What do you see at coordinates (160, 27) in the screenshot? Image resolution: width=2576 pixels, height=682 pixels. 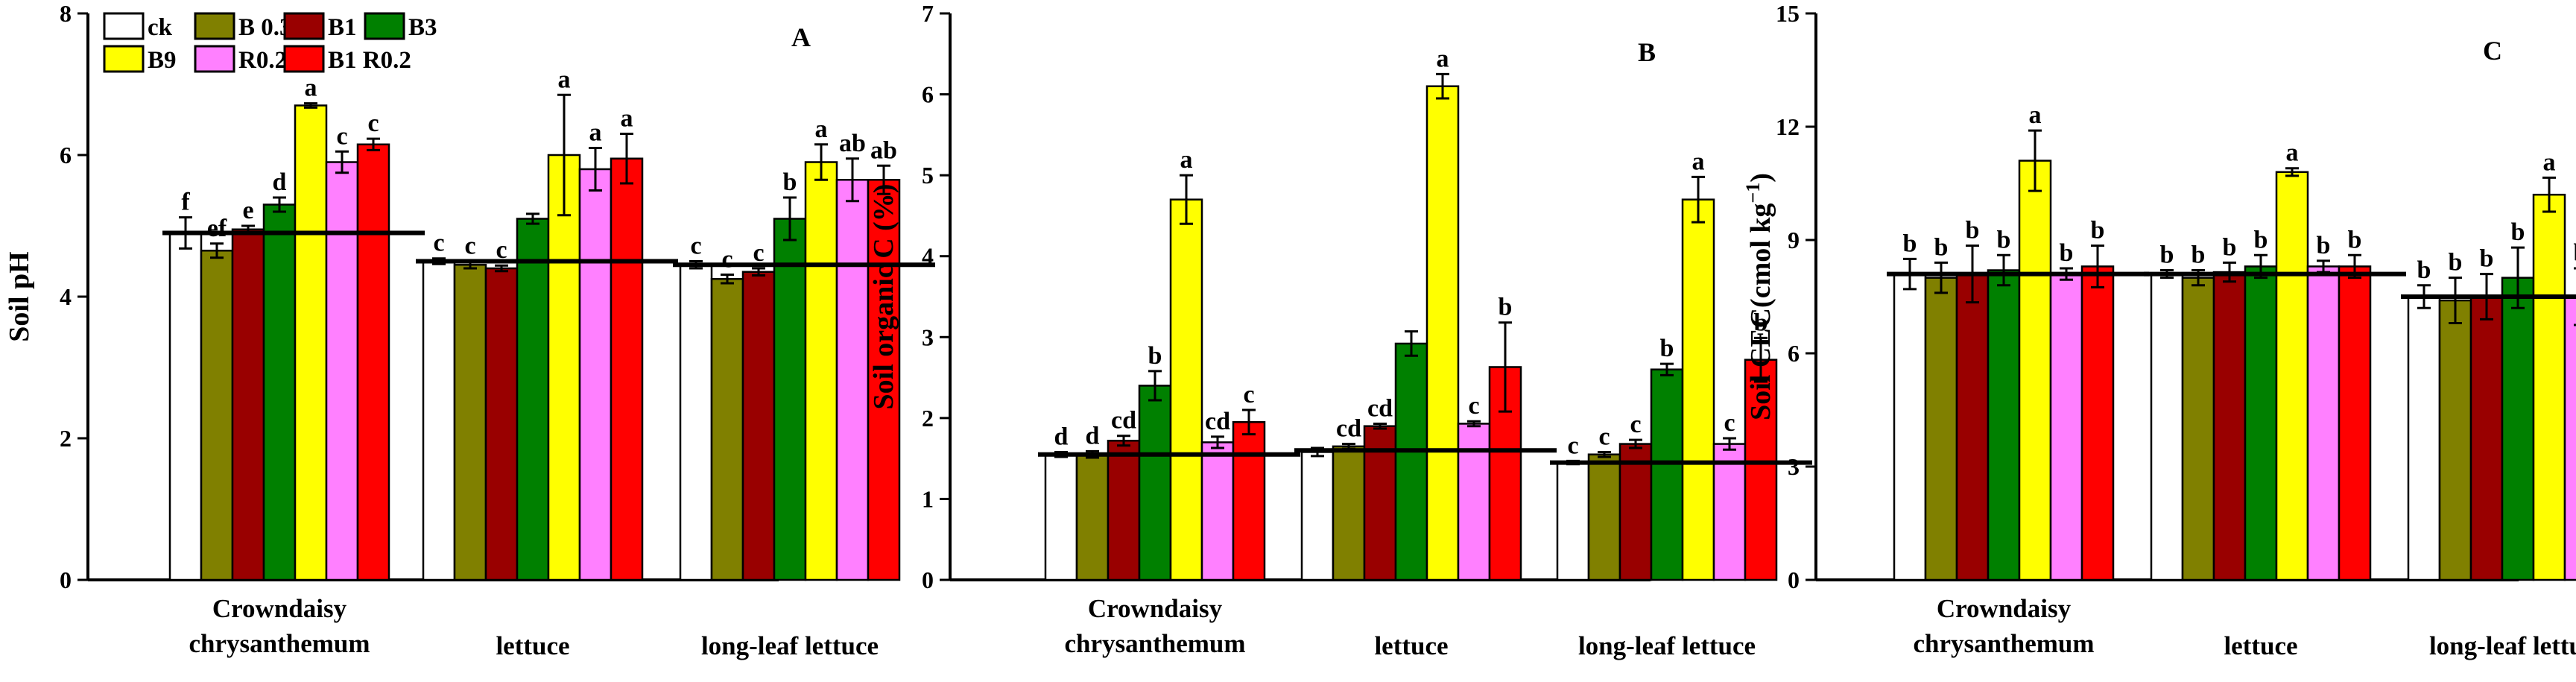 I see `legend-label: ck` at bounding box center [160, 27].